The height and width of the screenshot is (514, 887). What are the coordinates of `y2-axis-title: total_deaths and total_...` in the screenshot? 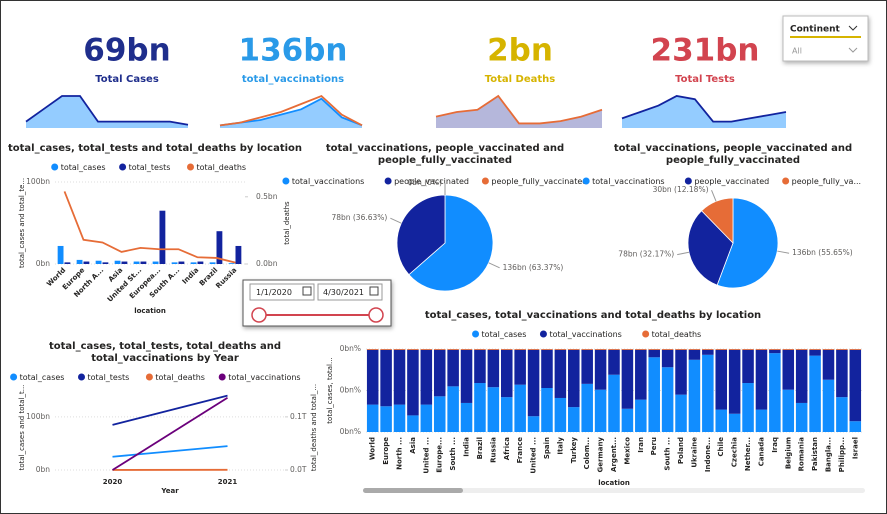 It's located at (314, 427).